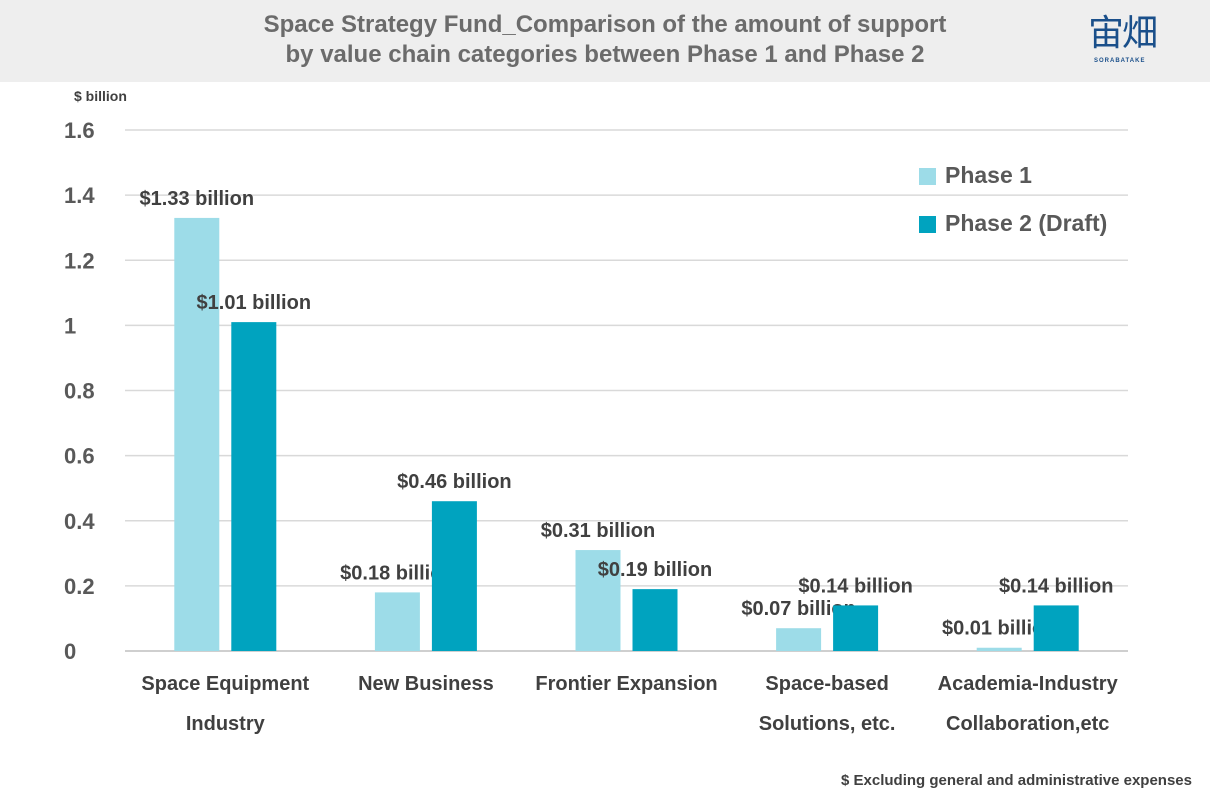 This screenshot has height=805, width=1210. I want to click on category-label: New Business, so click(426, 684).